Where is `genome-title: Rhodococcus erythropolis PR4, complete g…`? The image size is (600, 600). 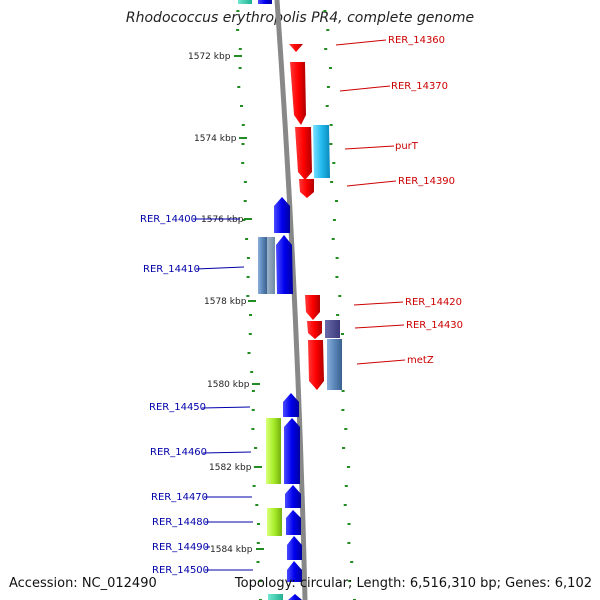 genome-title: Rhodococcus erythropolis PR4, complete g… is located at coordinates (300, 18).